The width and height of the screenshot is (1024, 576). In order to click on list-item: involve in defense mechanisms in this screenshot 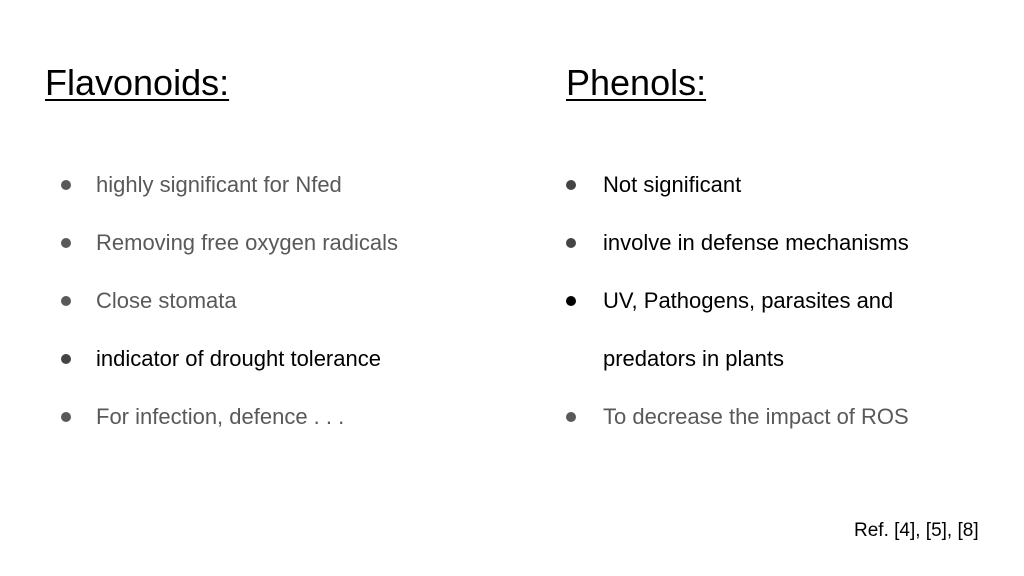, I will do `click(773, 243)`.